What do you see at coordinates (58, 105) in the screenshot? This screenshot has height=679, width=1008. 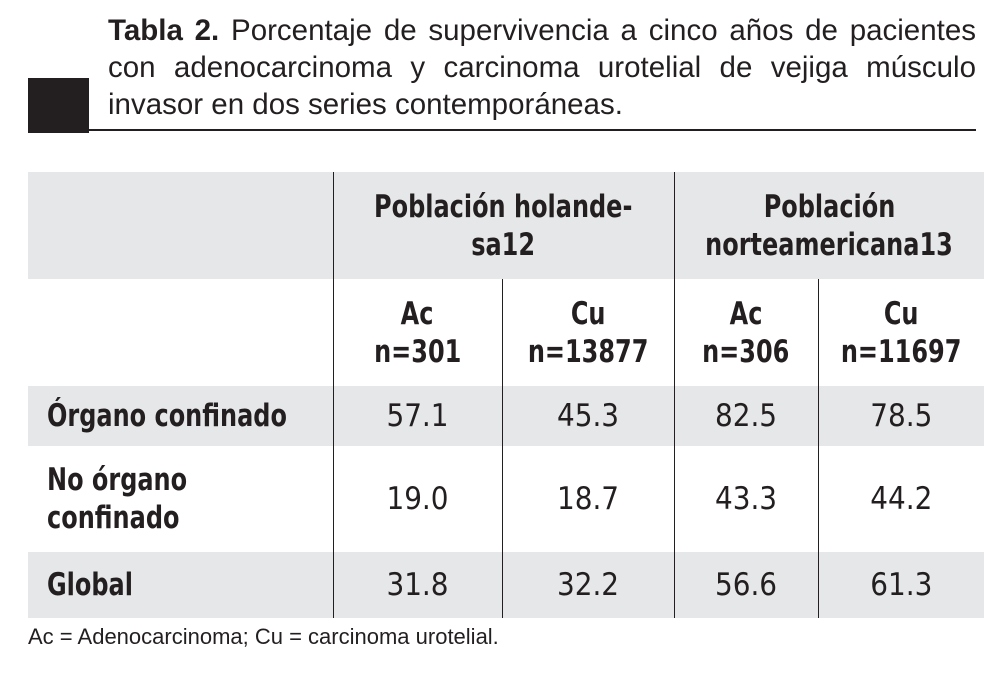 I see `caption-marker-block` at bounding box center [58, 105].